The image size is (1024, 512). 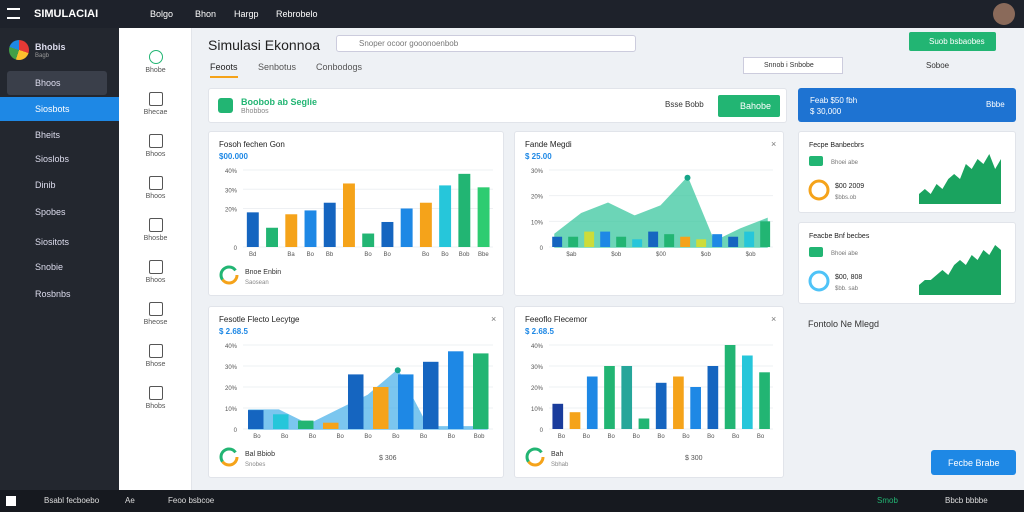 What do you see at coordinates (50, 212) in the screenshot?
I see `nav-item: Spobes` at bounding box center [50, 212].